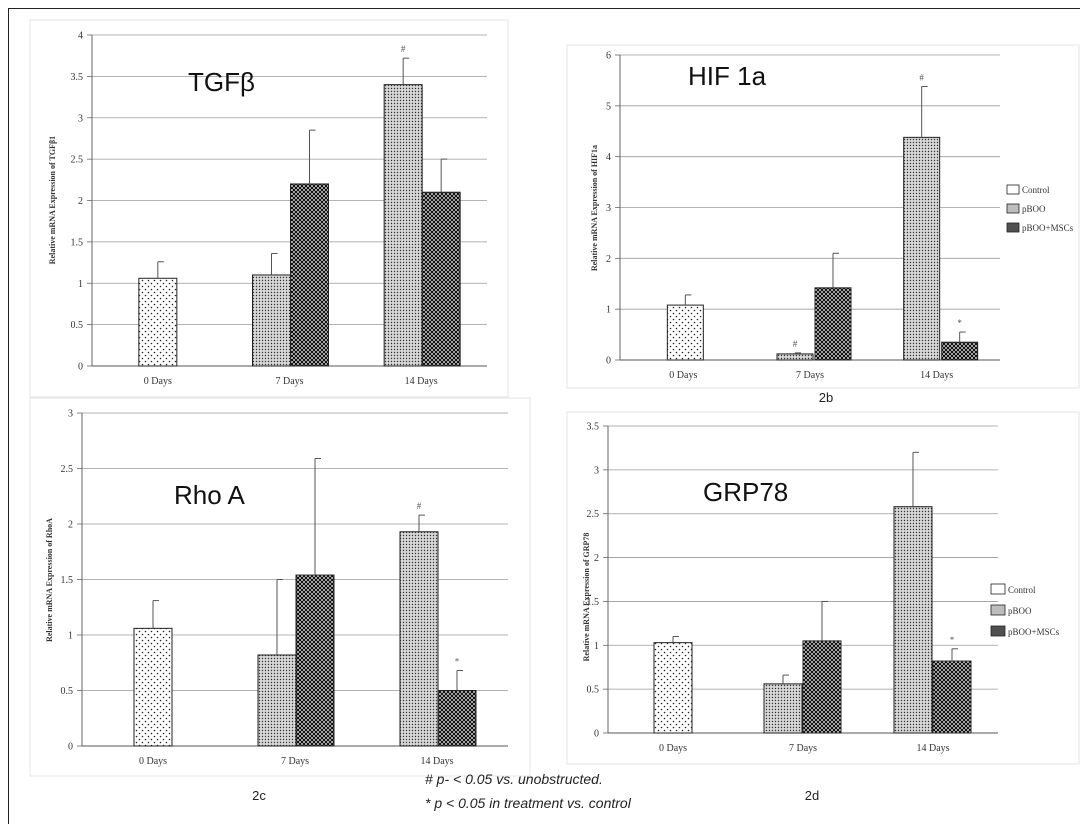  Describe the element at coordinates (812, 795) in the screenshot. I see `panel-label: 2d` at that location.